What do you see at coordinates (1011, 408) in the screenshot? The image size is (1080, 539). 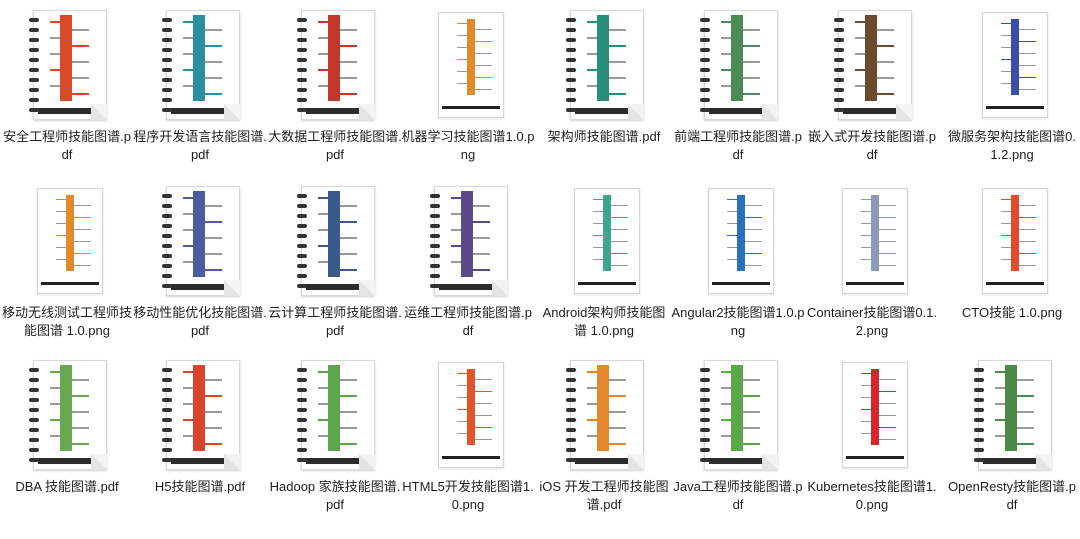 I see `title-stripe` at bounding box center [1011, 408].